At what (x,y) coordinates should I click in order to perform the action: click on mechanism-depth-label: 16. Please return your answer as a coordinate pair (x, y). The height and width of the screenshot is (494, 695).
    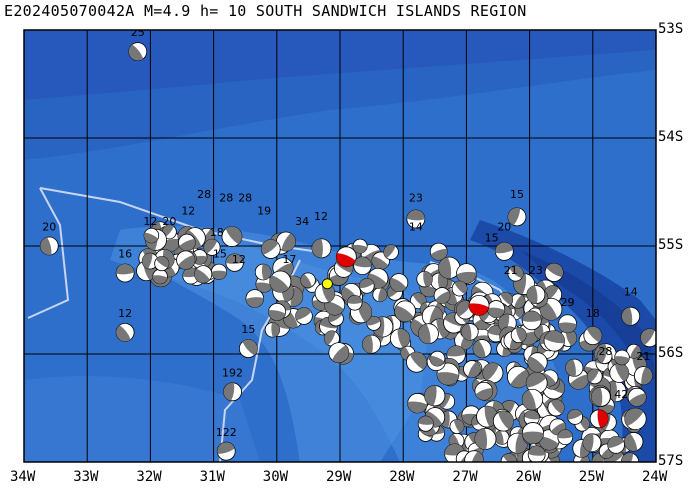
    Looking at the image, I should click on (125, 254).